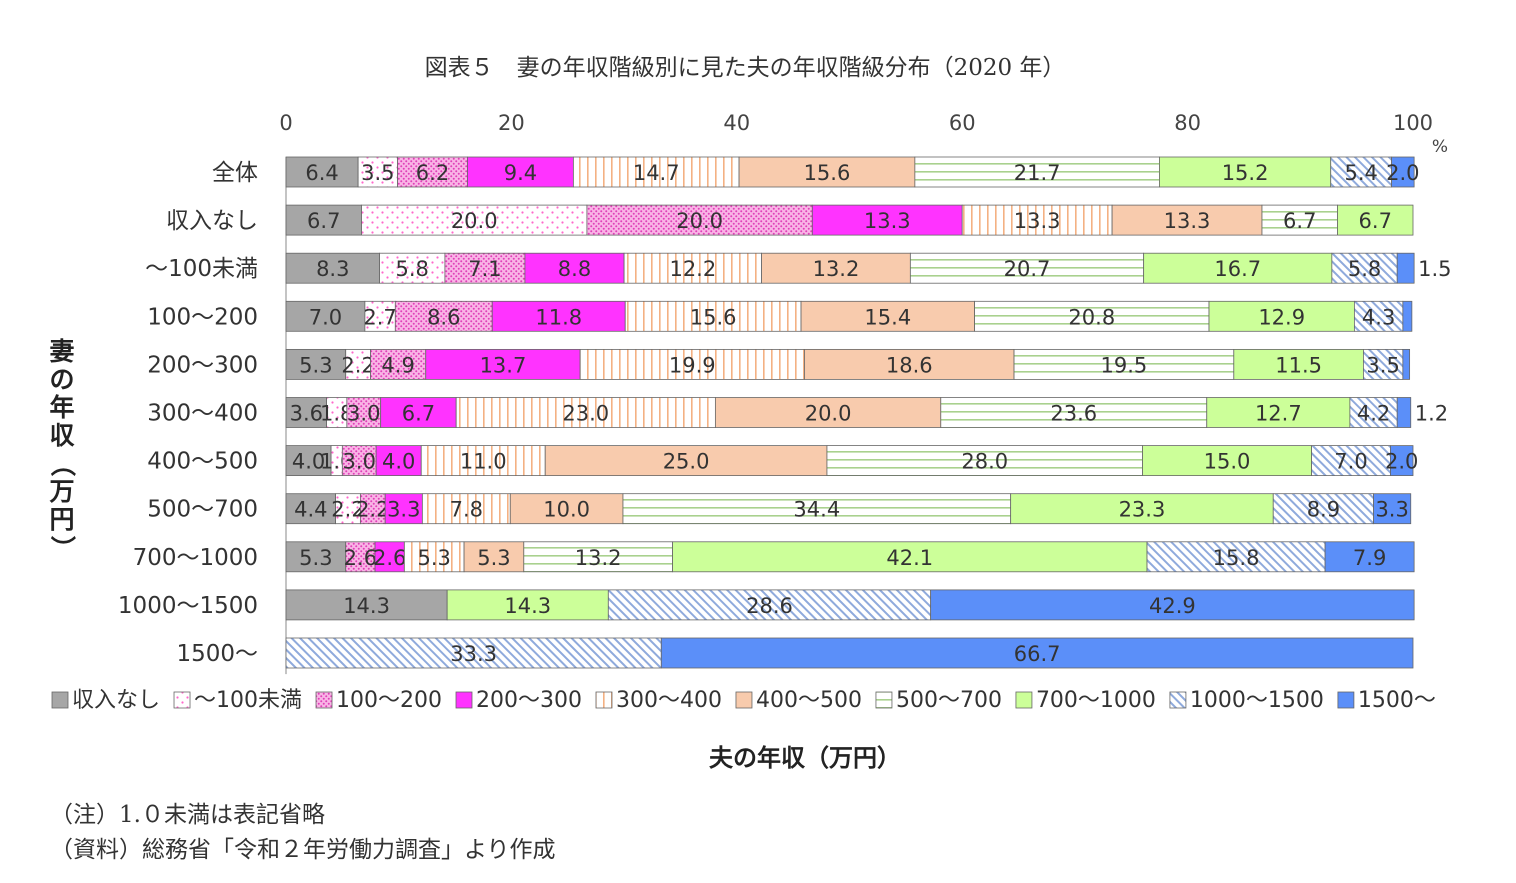  Describe the element at coordinates (816, 510) in the screenshot. I see `data-label: 34.4` at that location.